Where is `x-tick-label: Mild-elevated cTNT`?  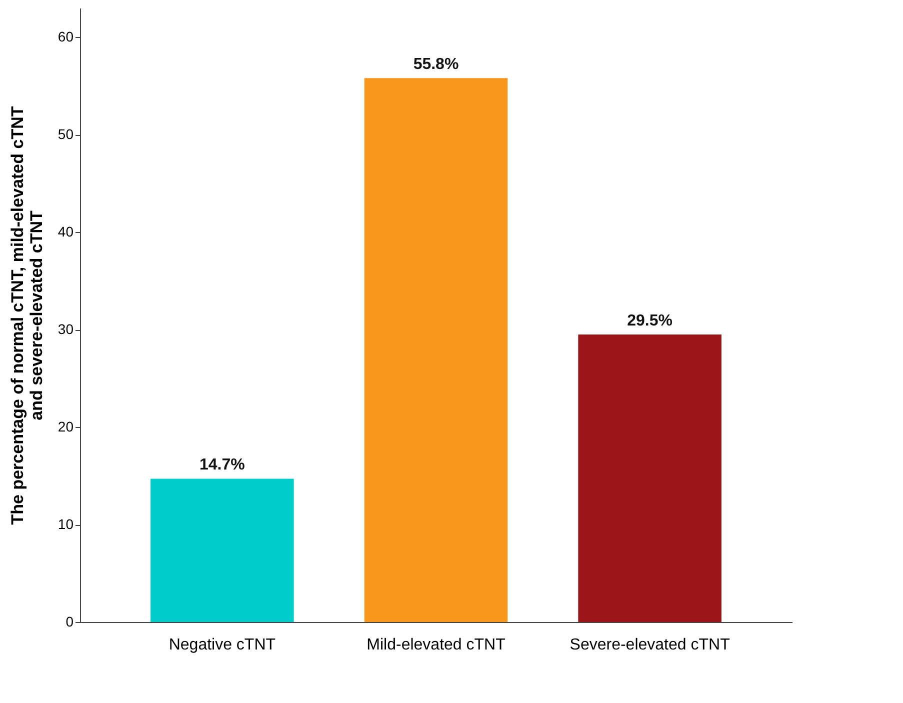 x-tick-label: Mild-elevated cTNT is located at coordinates (436, 645).